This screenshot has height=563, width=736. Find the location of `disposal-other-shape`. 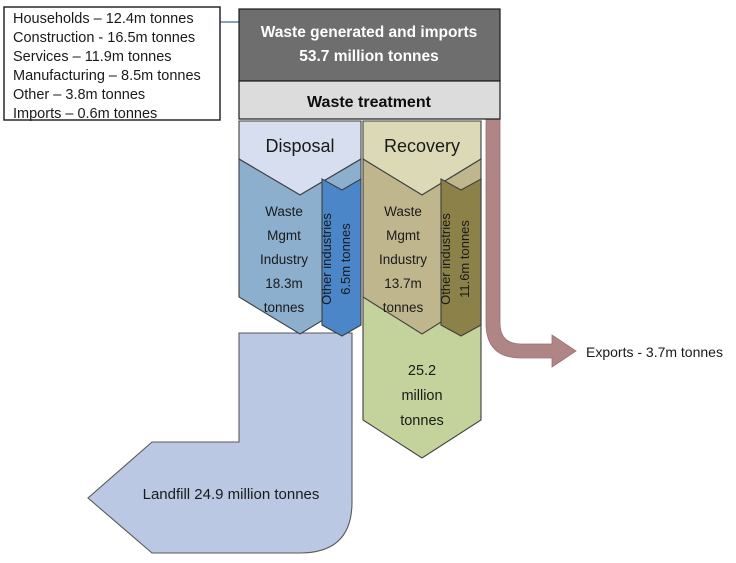

disposal-other-shape is located at coordinates (341, 257).